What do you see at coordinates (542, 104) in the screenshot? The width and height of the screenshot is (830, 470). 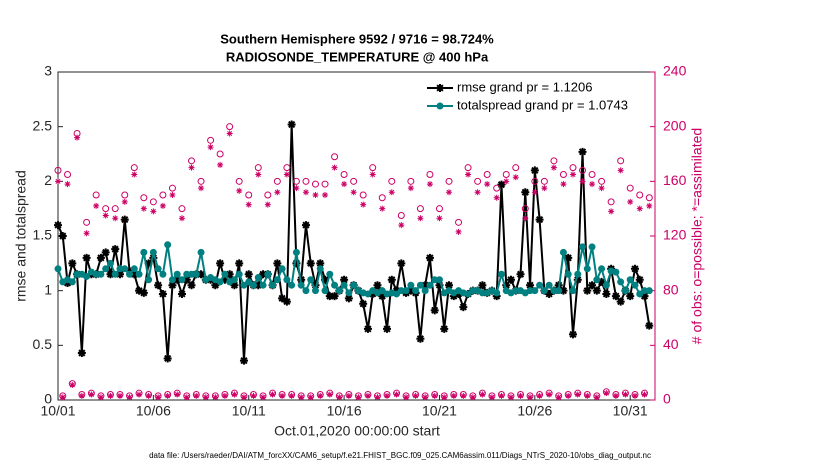 I see `legend-label: totalspread grand pr = 1.0743` at bounding box center [542, 104].